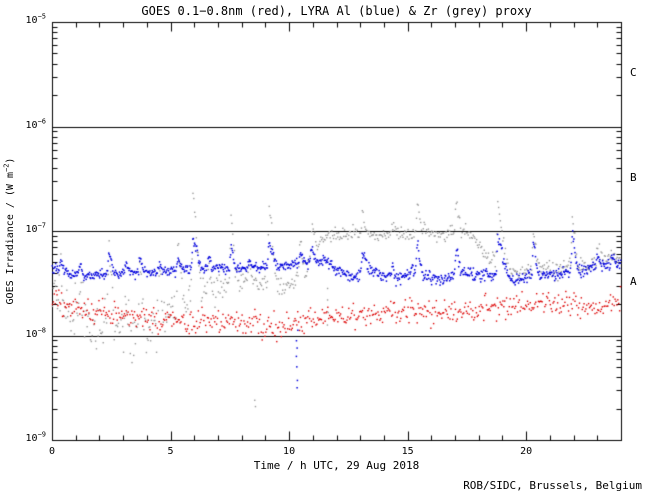  I want to click on y-tick-label: 10⁻⁸, so click(35, 333).